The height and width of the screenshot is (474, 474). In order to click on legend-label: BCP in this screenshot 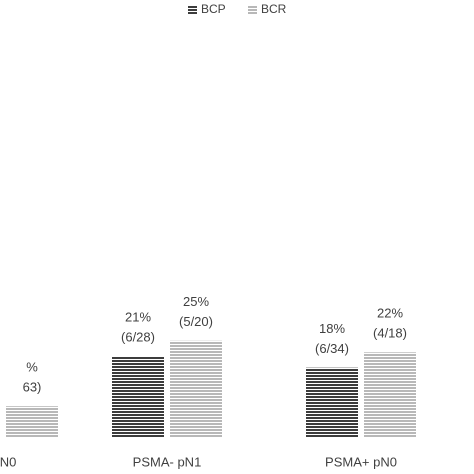, I will do `click(213, 9)`.